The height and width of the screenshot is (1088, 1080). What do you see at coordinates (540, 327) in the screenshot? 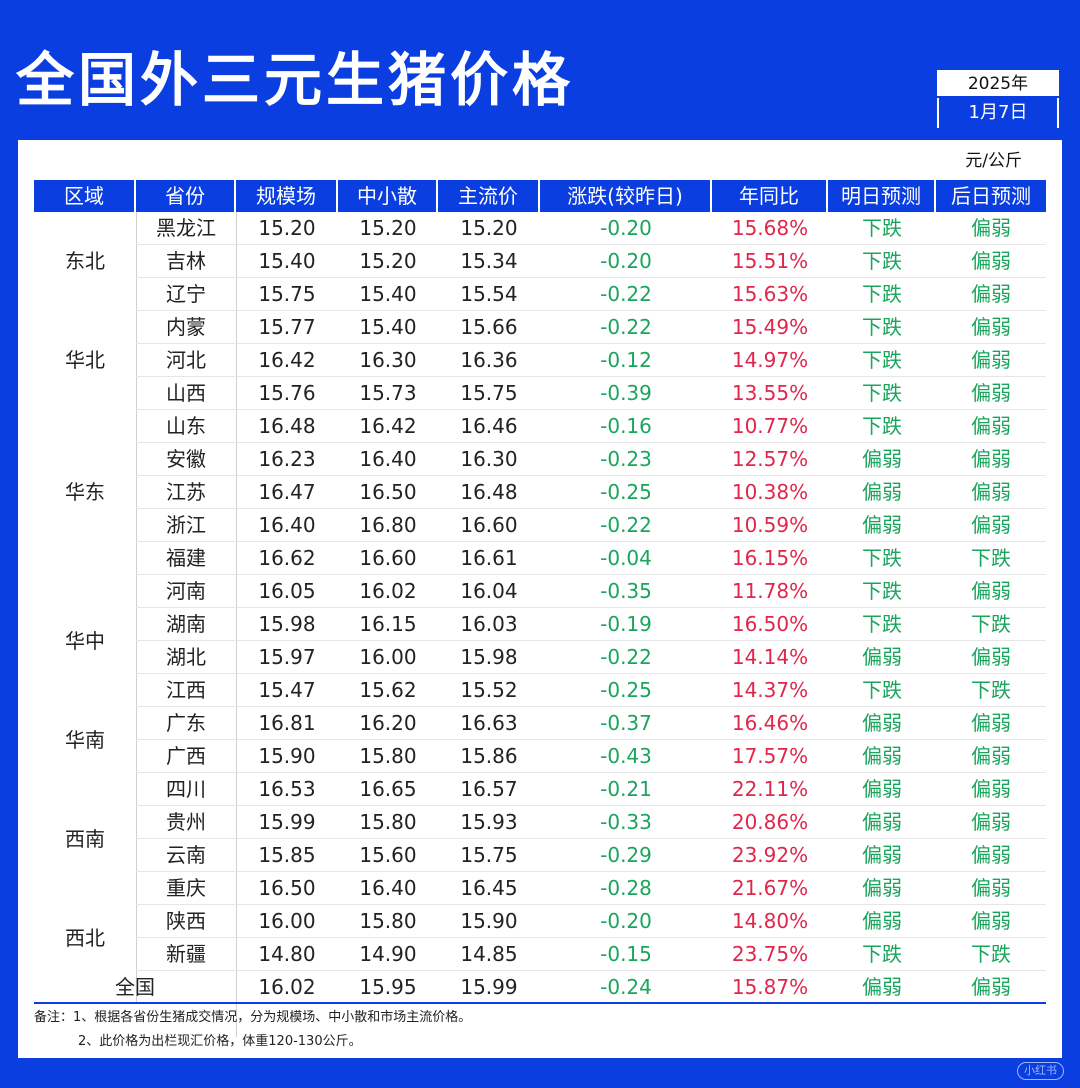
I see `table-row: 内蒙 15.77 15.40 15.66 -0.22 15.49% 下跌 偏弱` at bounding box center [540, 327].